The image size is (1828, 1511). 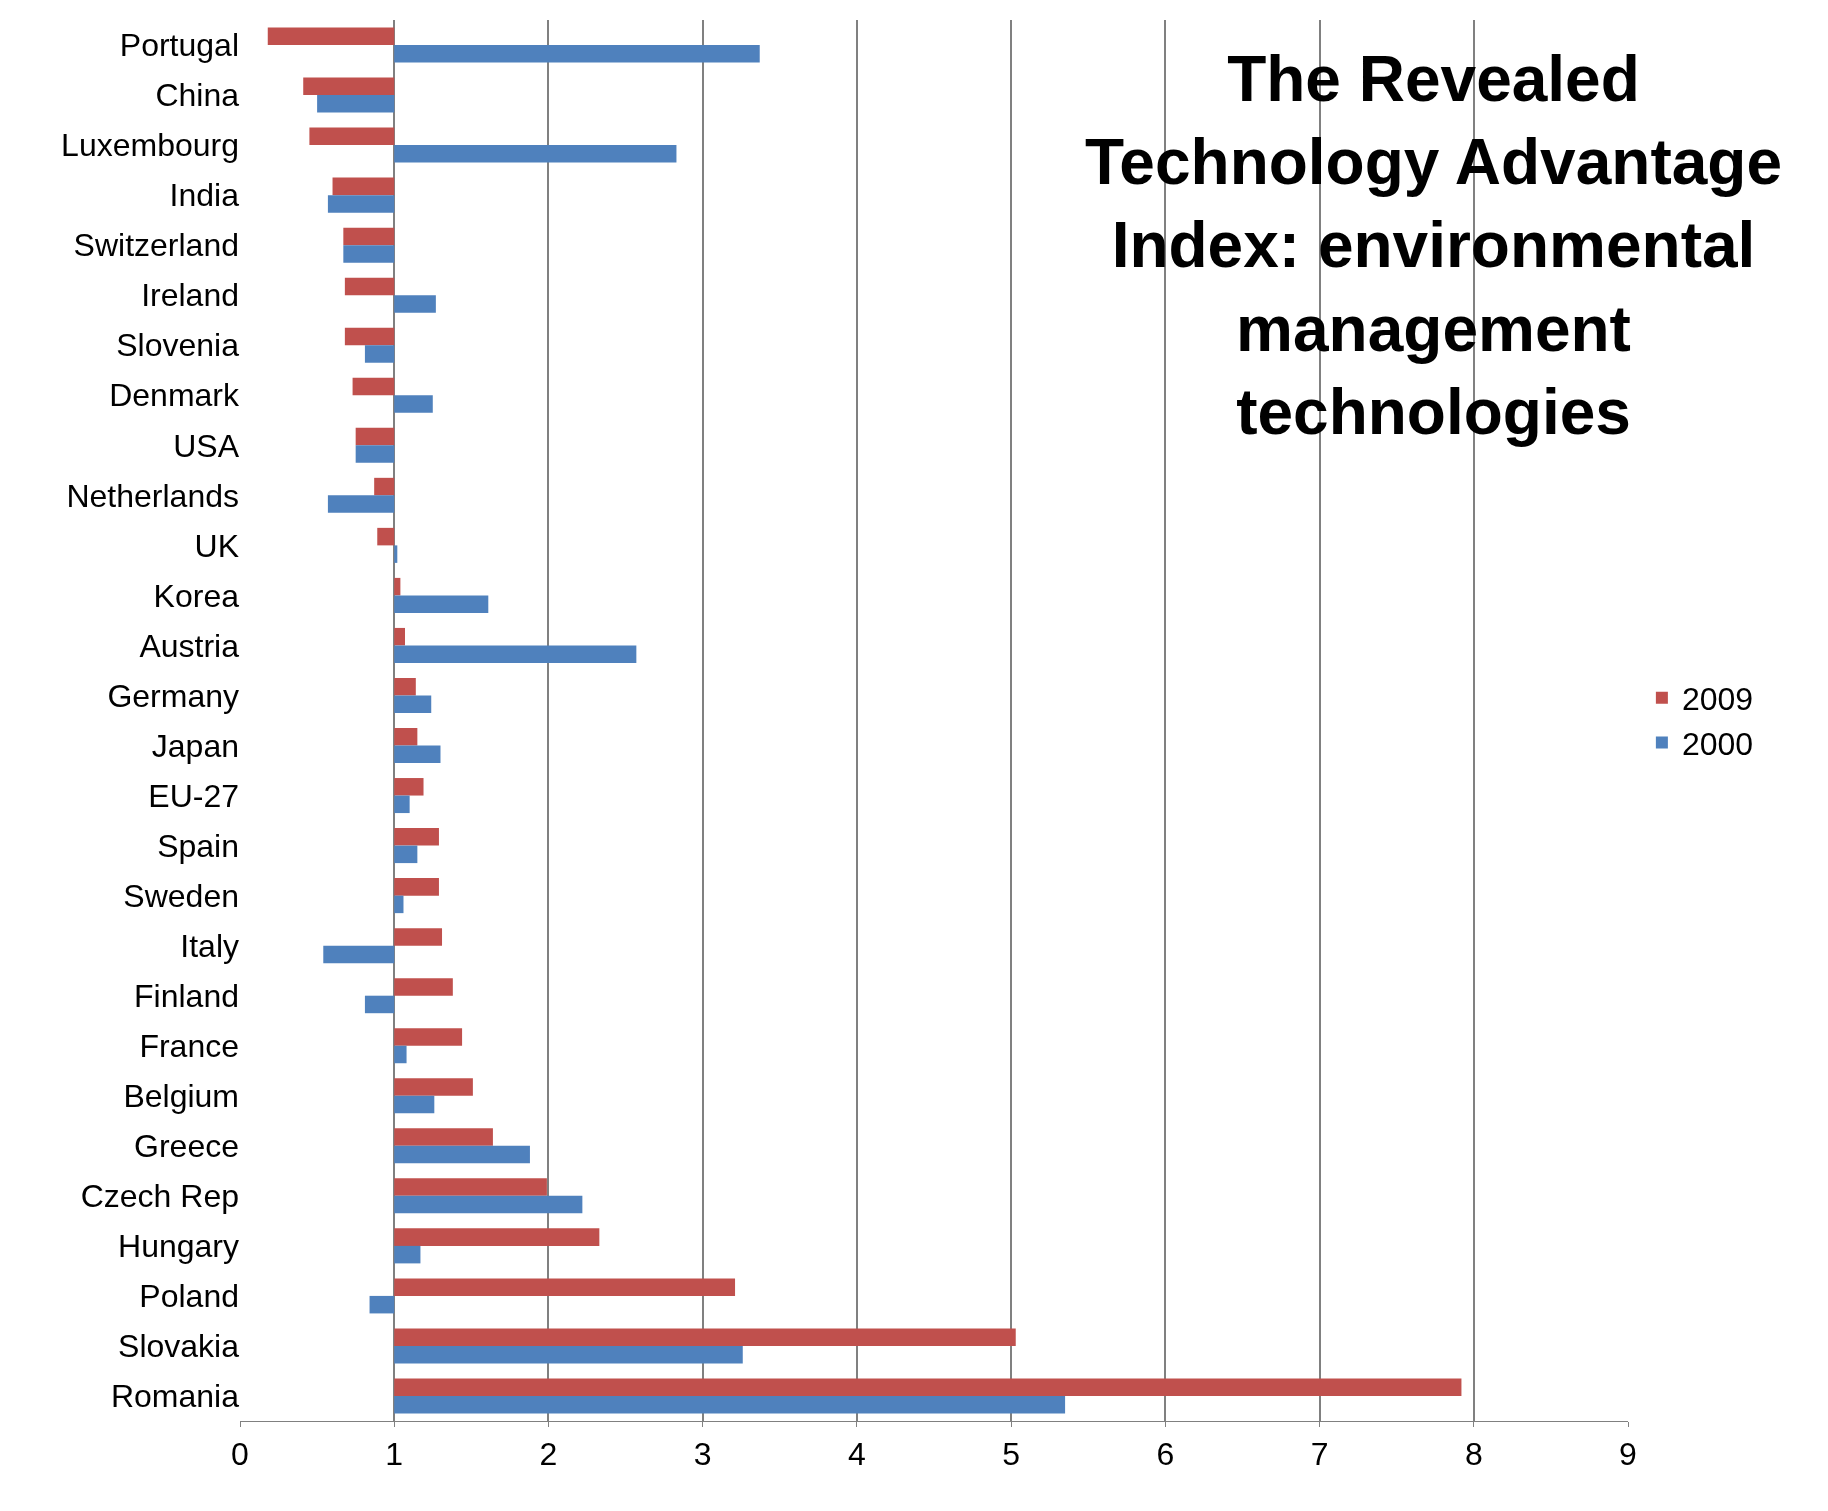 What do you see at coordinates (189, 1296) in the screenshot?
I see `y-tick-label: Poland` at bounding box center [189, 1296].